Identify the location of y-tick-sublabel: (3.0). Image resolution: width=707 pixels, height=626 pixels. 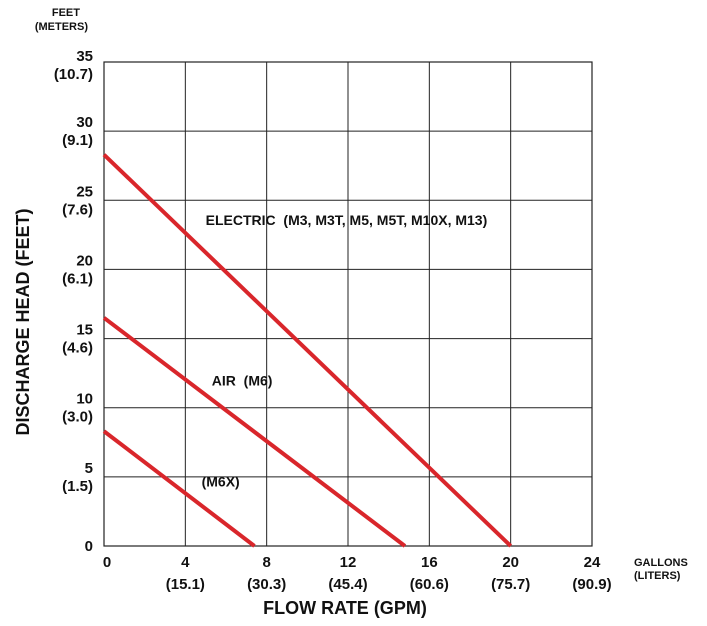
(77, 417).